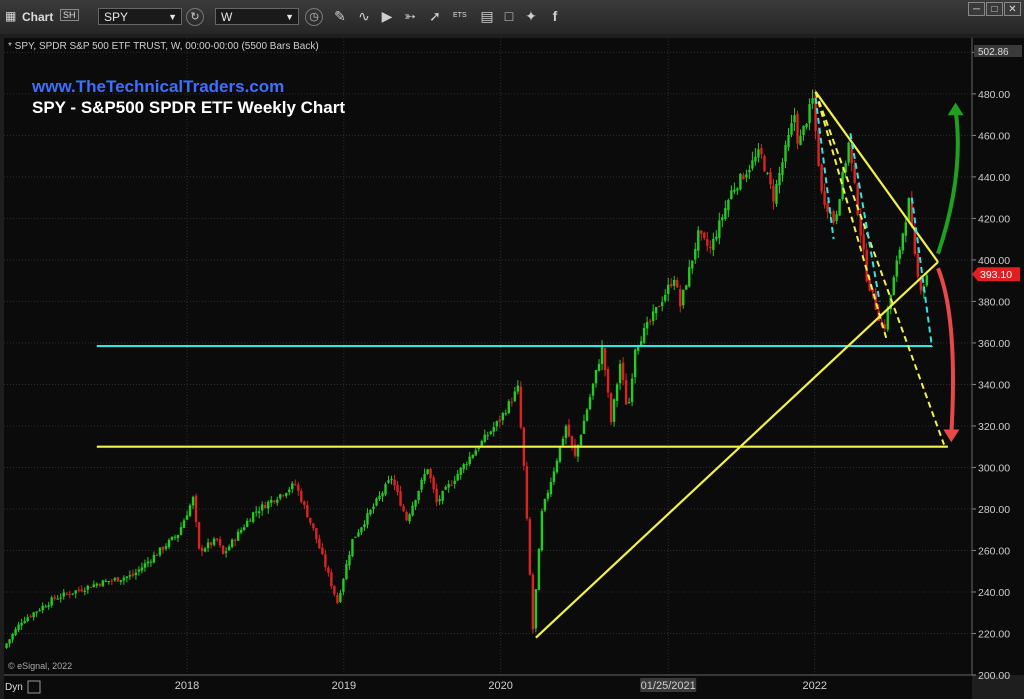 The width and height of the screenshot is (1024, 699). I want to click on etf-icon: ETS, so click(460, 15).